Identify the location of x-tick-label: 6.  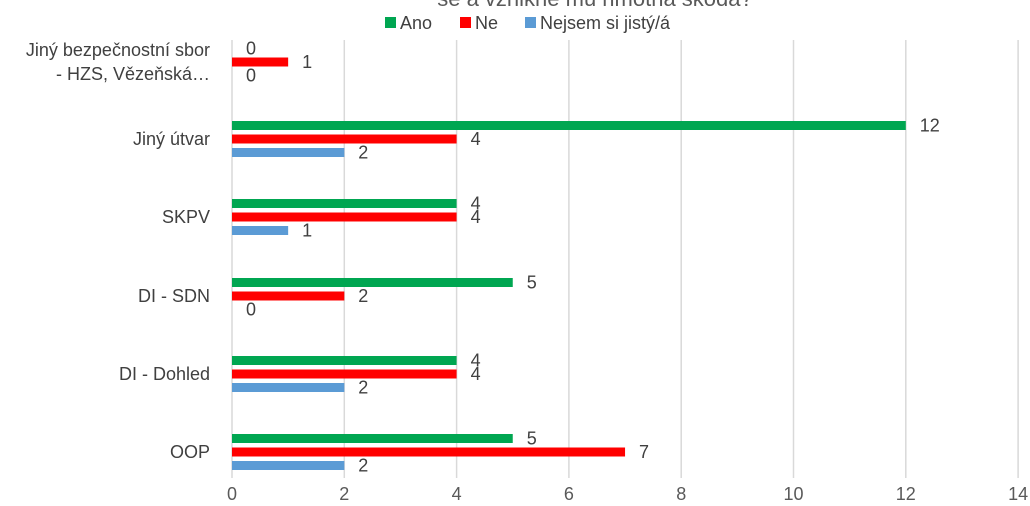
(569, 494).